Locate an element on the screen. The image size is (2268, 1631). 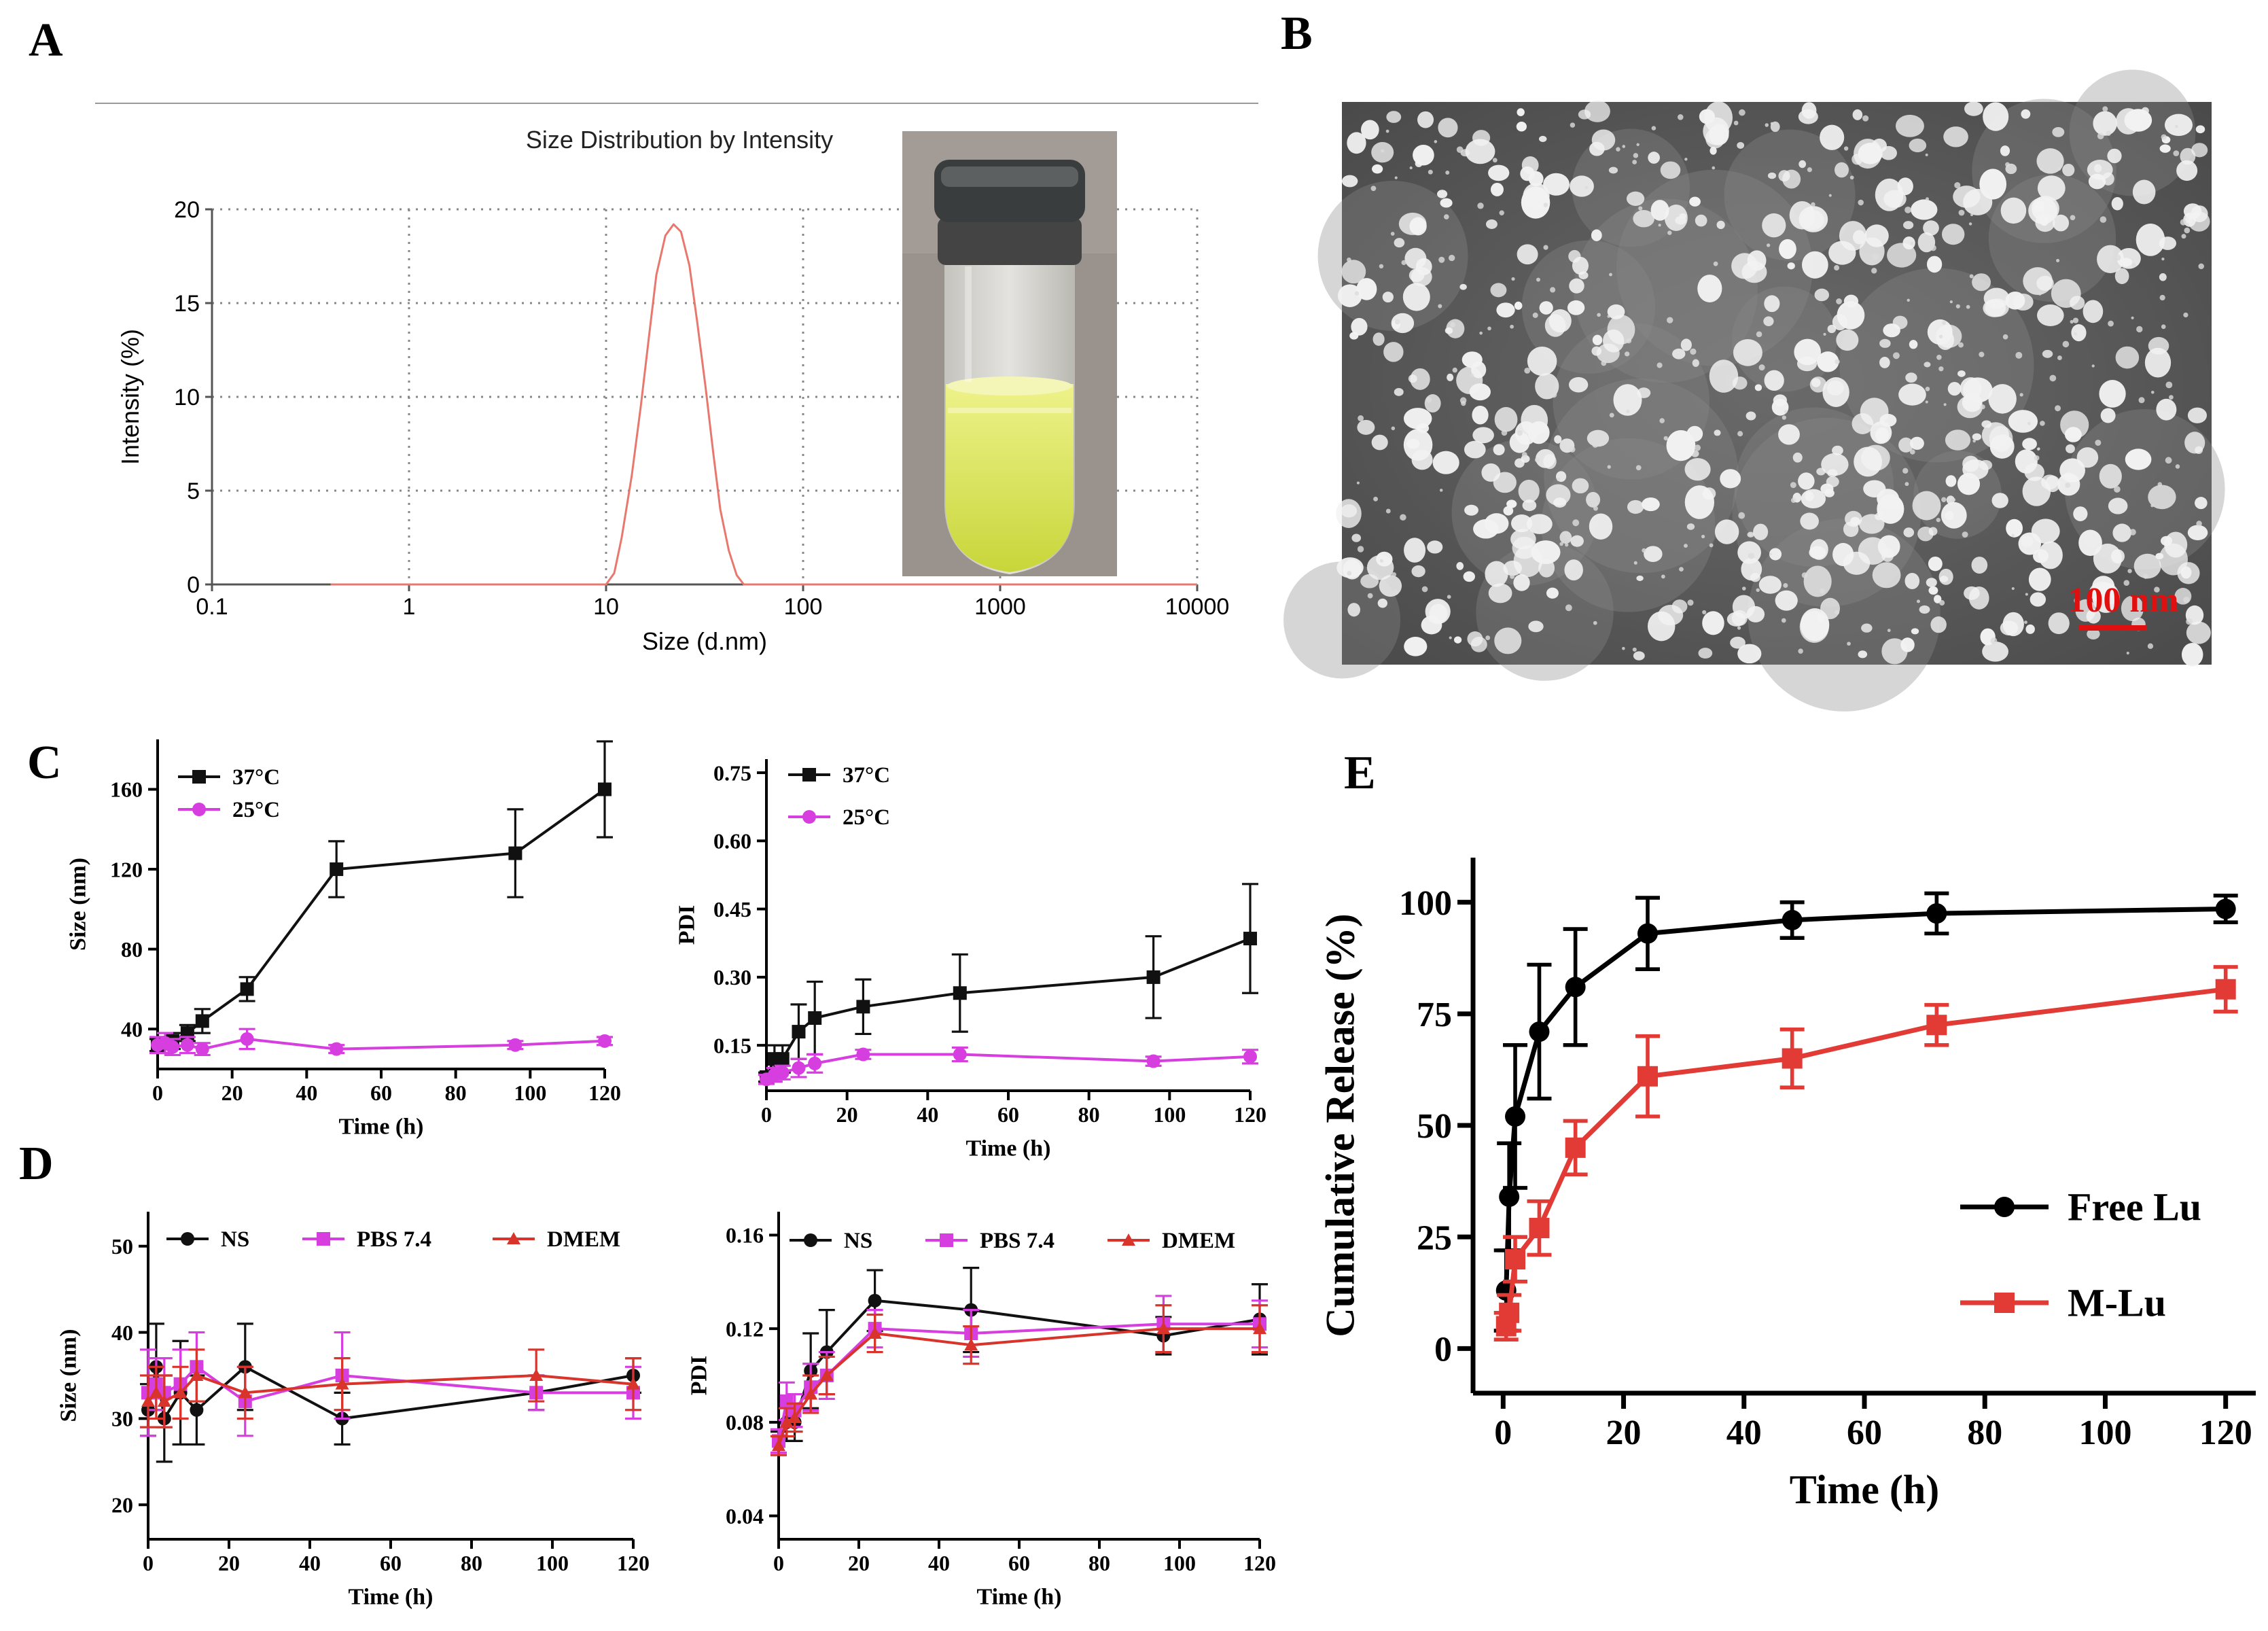
y-tick-label: 50 is located at coordinates (1434, 1126).